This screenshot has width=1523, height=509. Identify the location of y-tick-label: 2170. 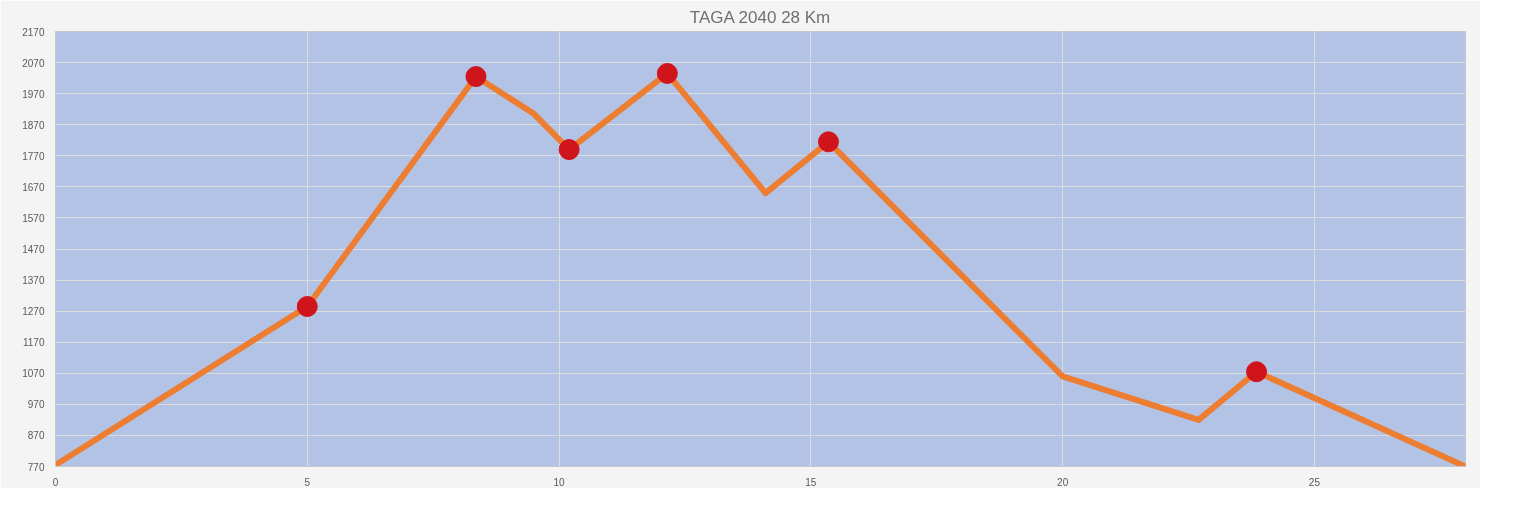
(33, 32).